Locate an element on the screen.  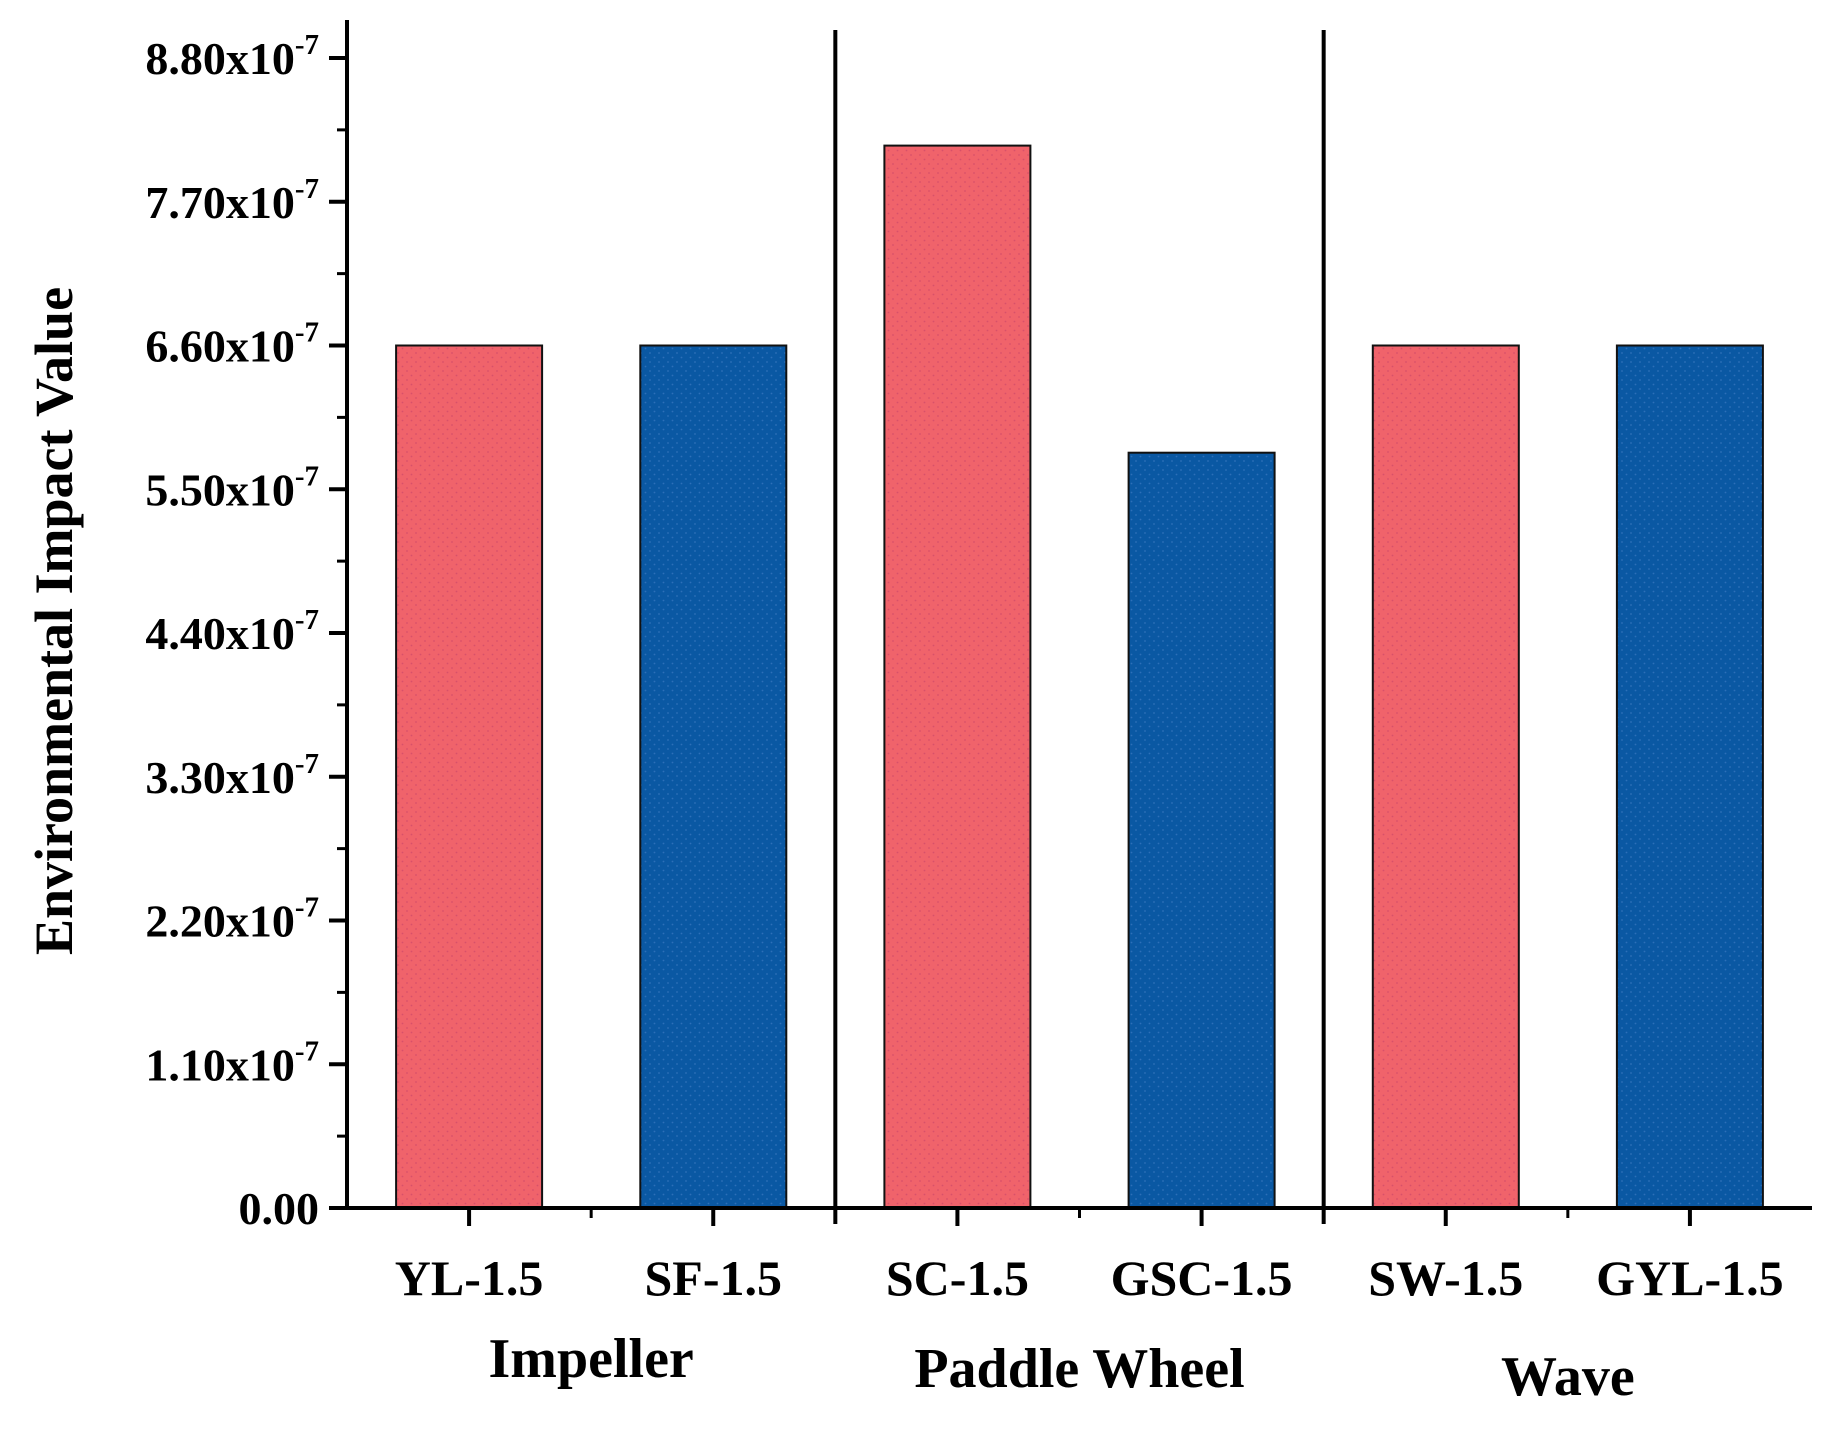
x-tick-label: SC-1.5 is located at coordinates (957, 1278).